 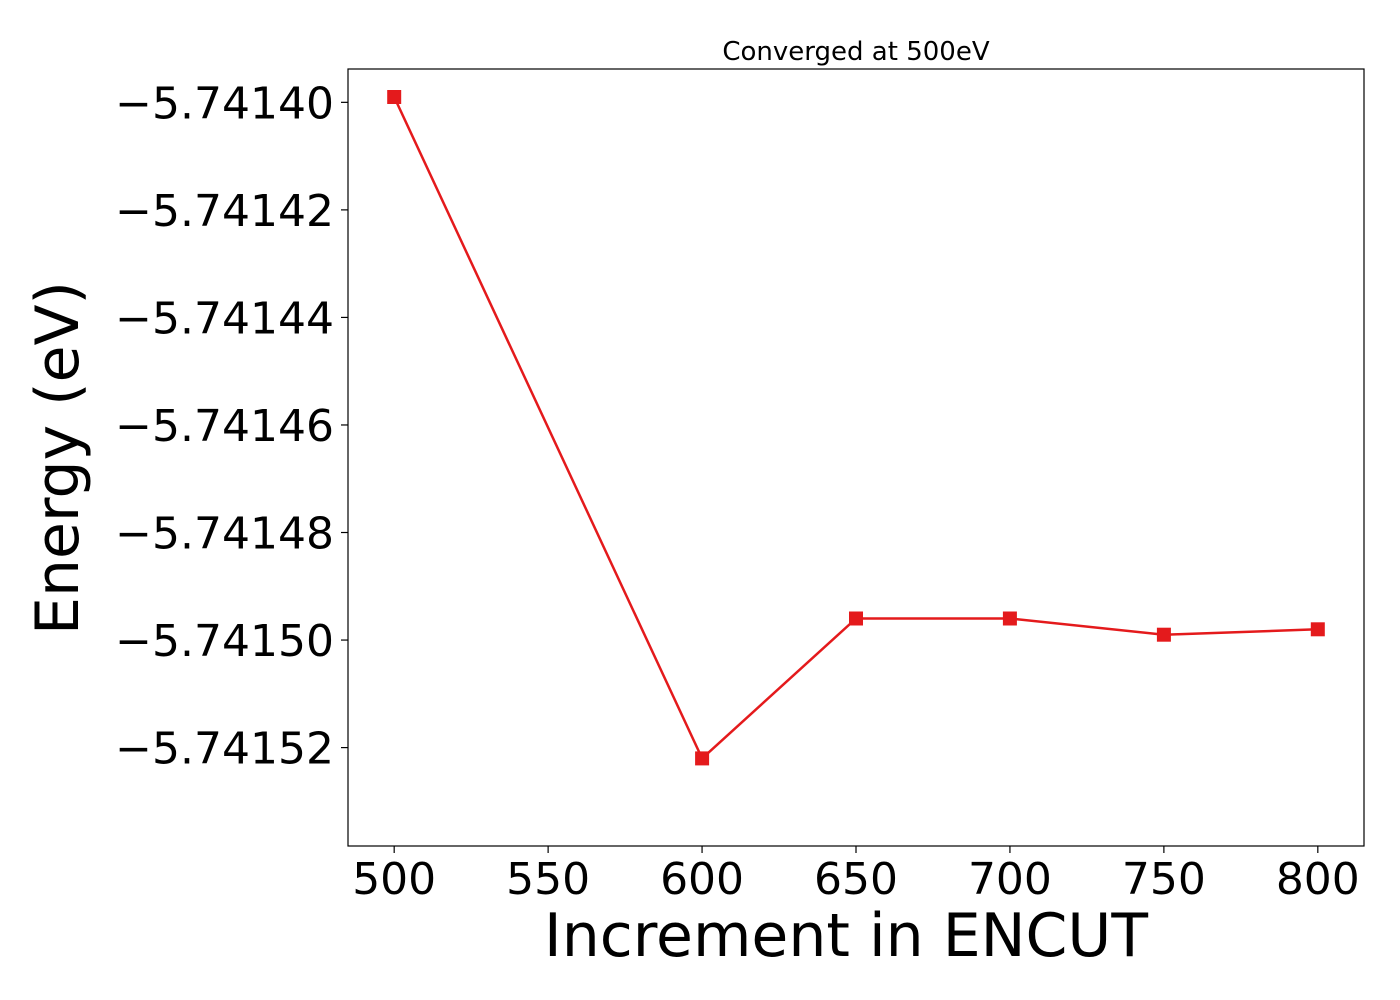 What do you see at coordinates (856, 879) in the screenshot?
I see `x-tick-label: 650` at bounding box center [856, 879].